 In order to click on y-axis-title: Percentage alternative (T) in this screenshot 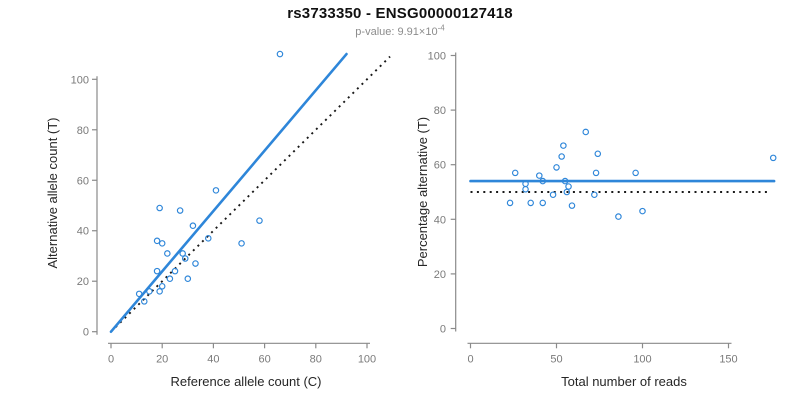, I will do `click(422, 192)`.